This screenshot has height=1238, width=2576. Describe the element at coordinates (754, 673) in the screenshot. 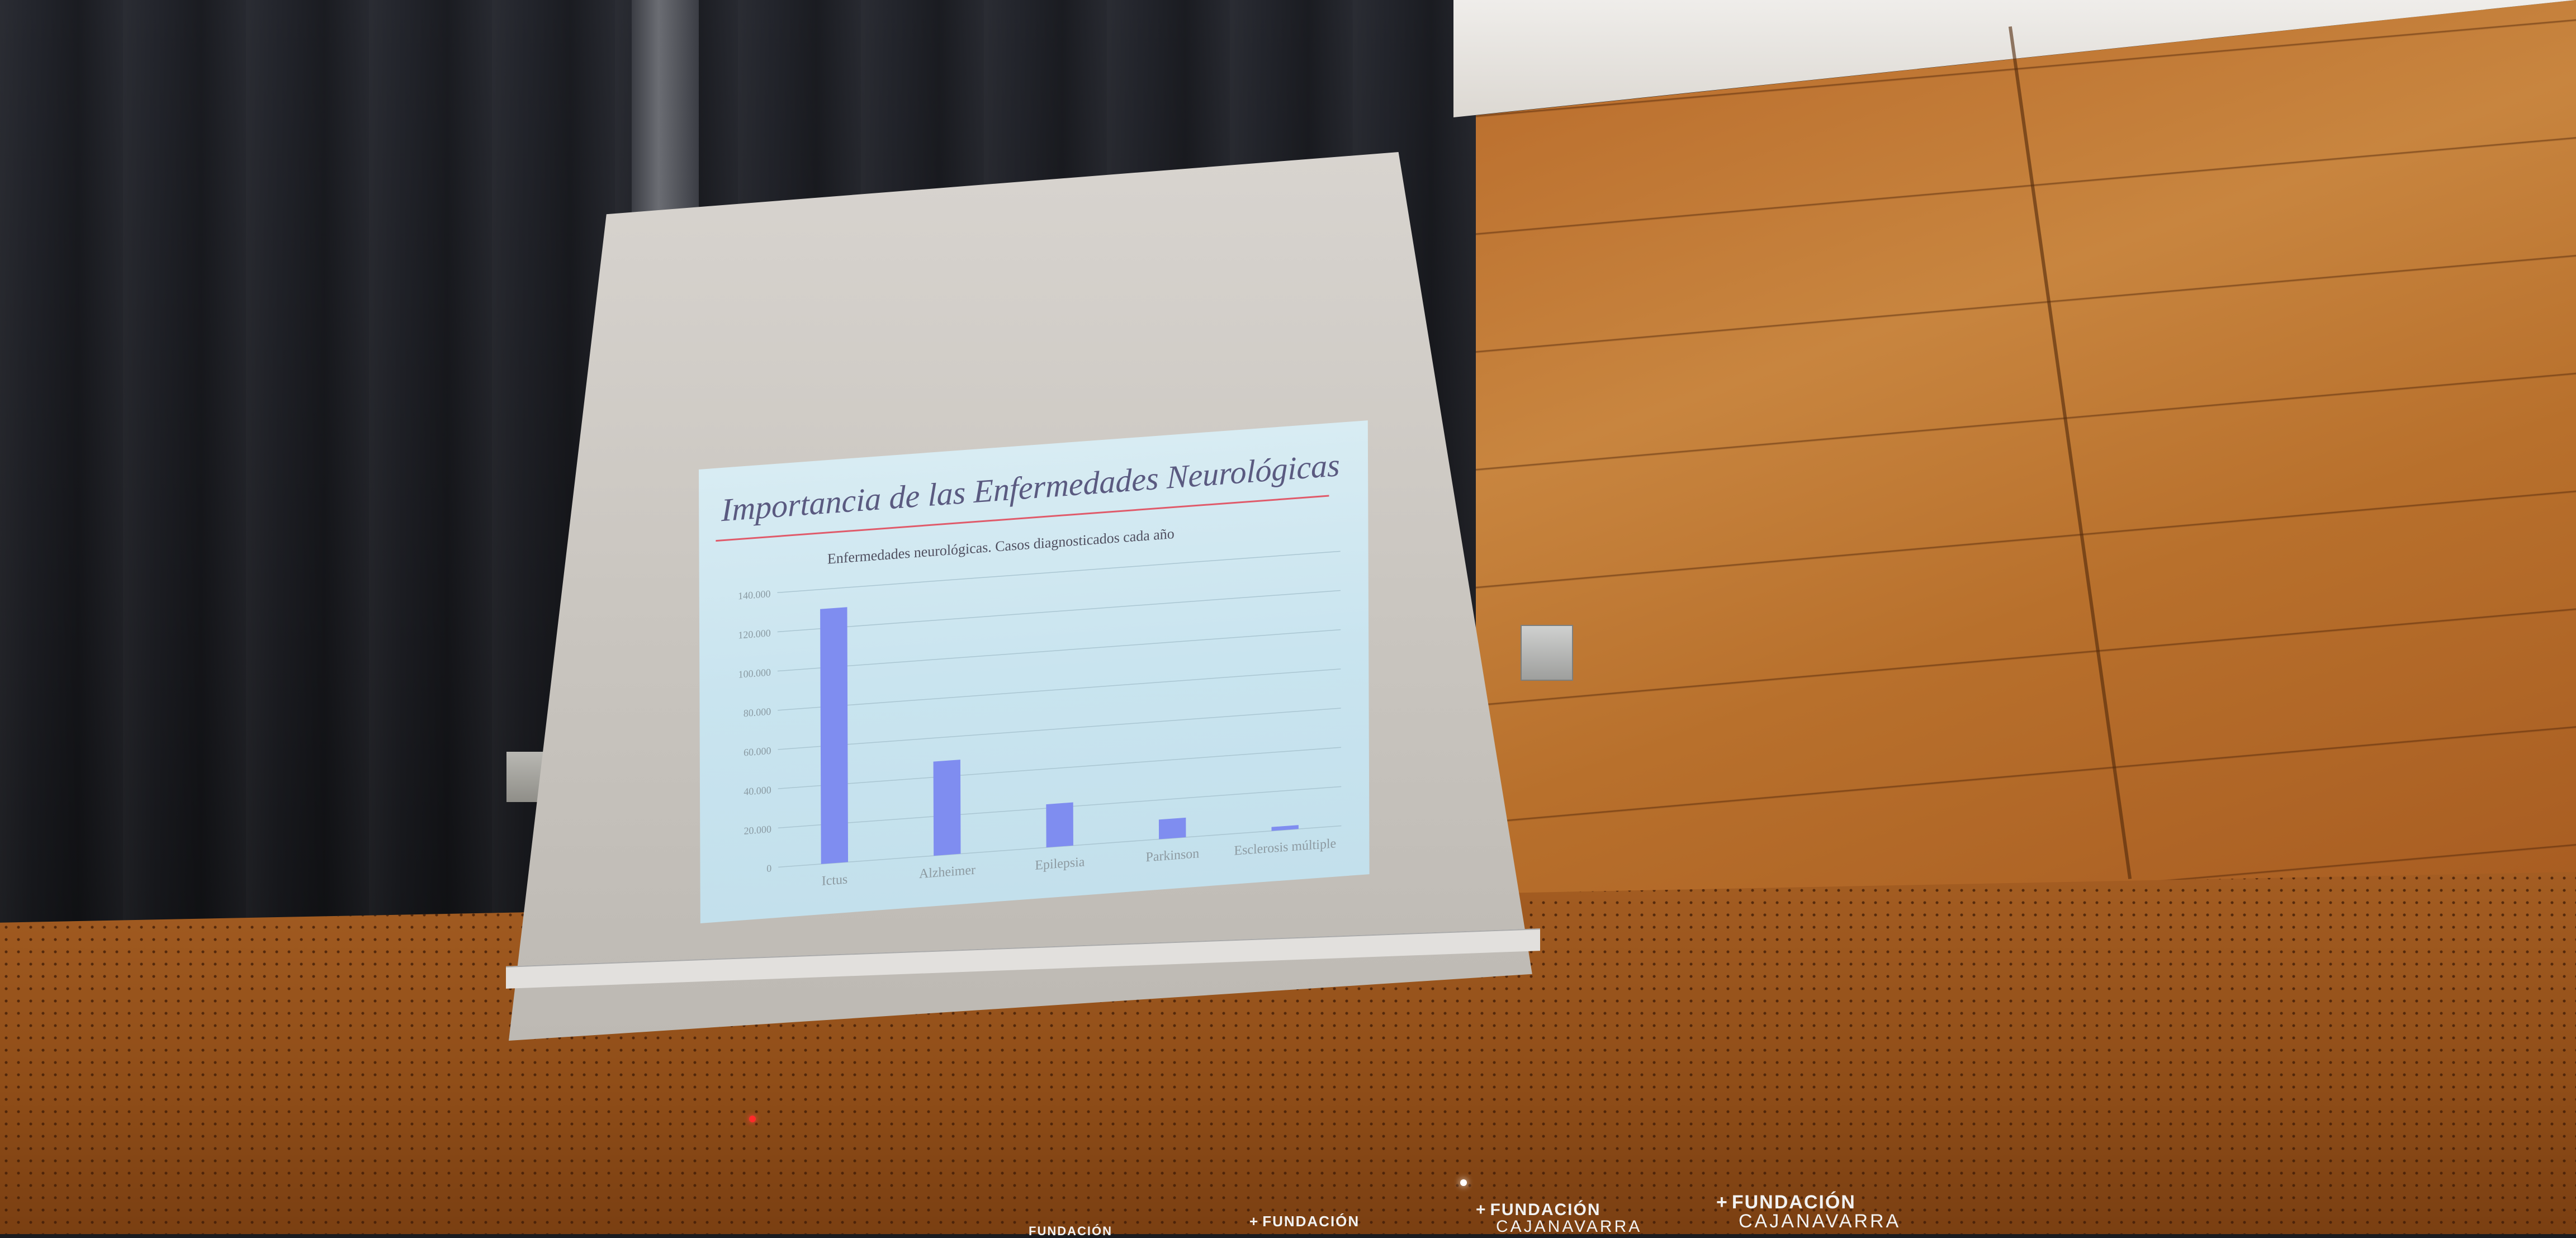

I see `y-tick-label: 100.000` at that location.